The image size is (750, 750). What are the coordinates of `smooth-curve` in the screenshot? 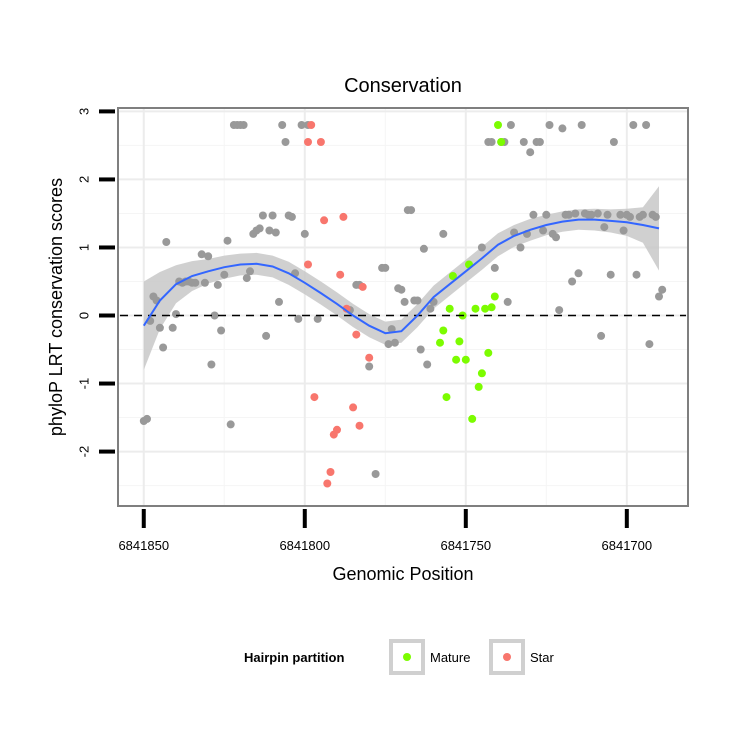 It's located at (401, 276).